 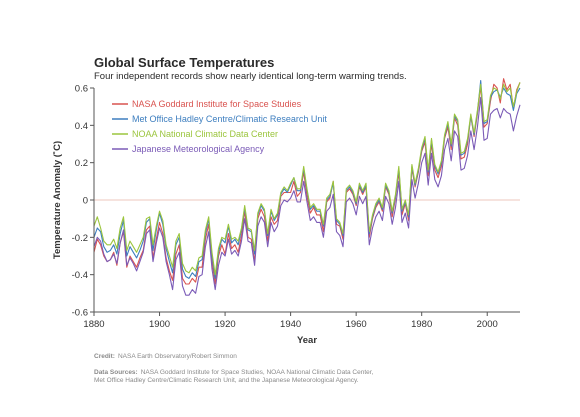 What do you see at coordinates (198, 149) in the screenshot?
I see `legend-label: Japanese Meteorological Agency` at bounding box center [198, 149].